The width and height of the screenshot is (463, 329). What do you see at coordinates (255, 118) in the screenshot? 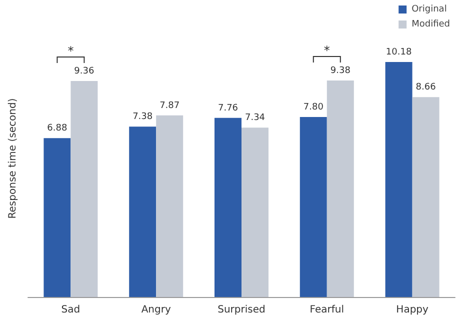
I see `data-label: 7.34` at bounding box center [255, 118].